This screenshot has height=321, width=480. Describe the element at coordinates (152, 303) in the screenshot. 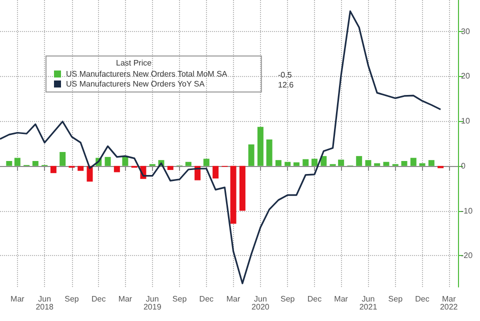

I see `x-tick-label: Jun 2019` at that location.